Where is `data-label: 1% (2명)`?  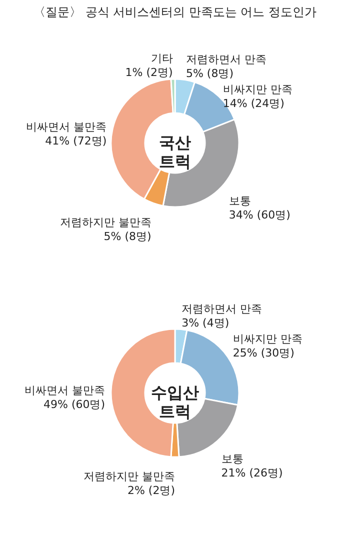 data-label: 1% (2명) is located at coordinates (149, 73).